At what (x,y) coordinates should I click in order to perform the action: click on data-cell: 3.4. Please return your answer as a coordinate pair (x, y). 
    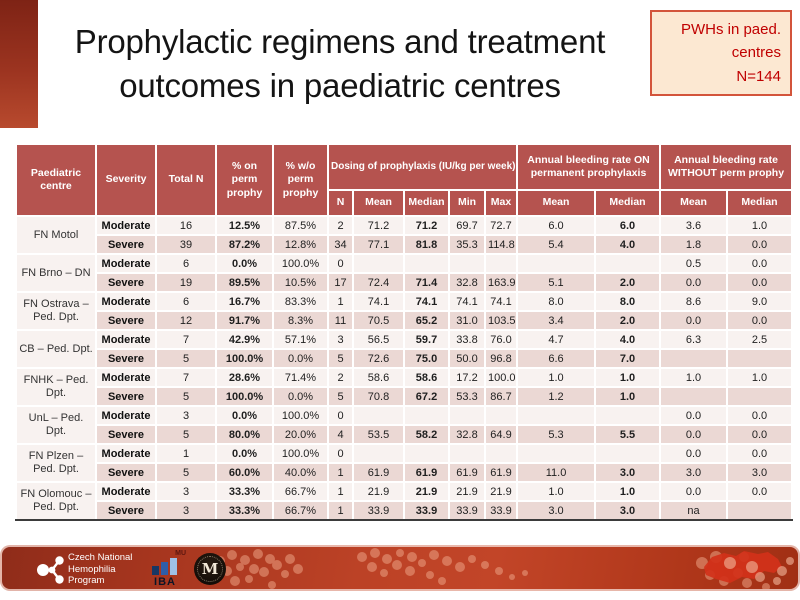
    Looking at the image, I should click on (556, 320).